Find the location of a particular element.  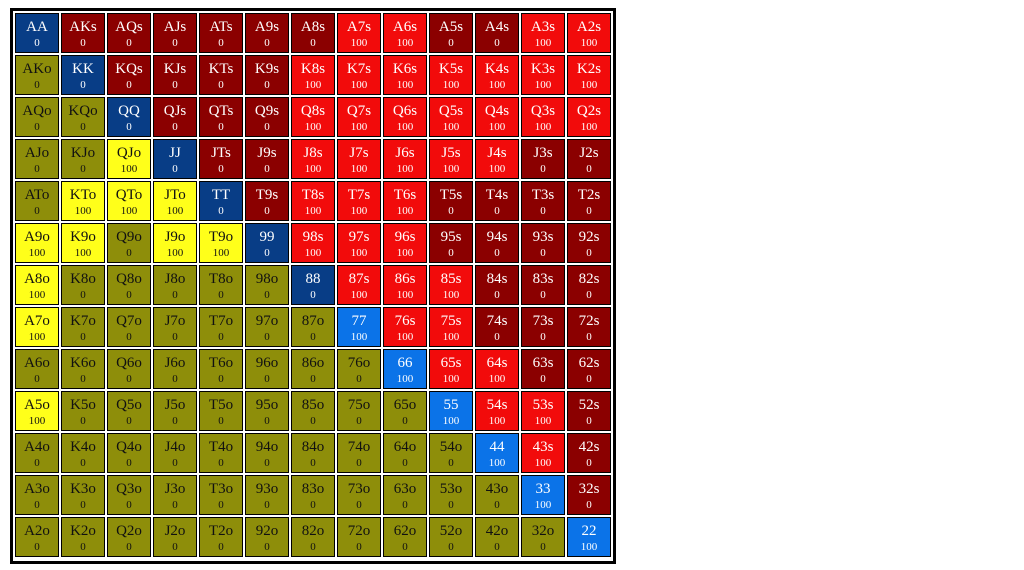

hand-cell-tt: TT 0 is located at coordinates (221, 201).